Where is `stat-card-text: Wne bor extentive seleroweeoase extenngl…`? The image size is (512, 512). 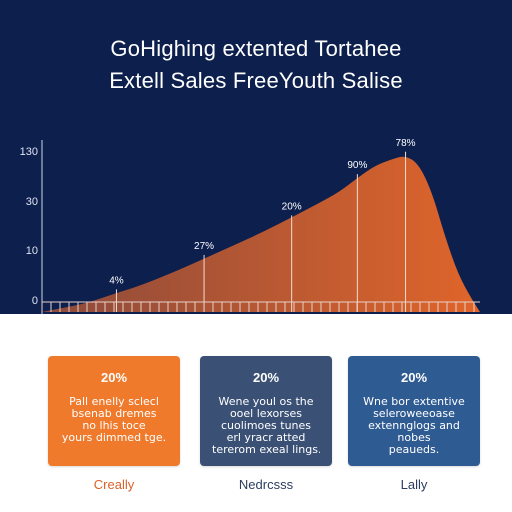
stat-card-text: Wne bor extentive seleroweeoase extenngl… is located at coordinates (414, 426).